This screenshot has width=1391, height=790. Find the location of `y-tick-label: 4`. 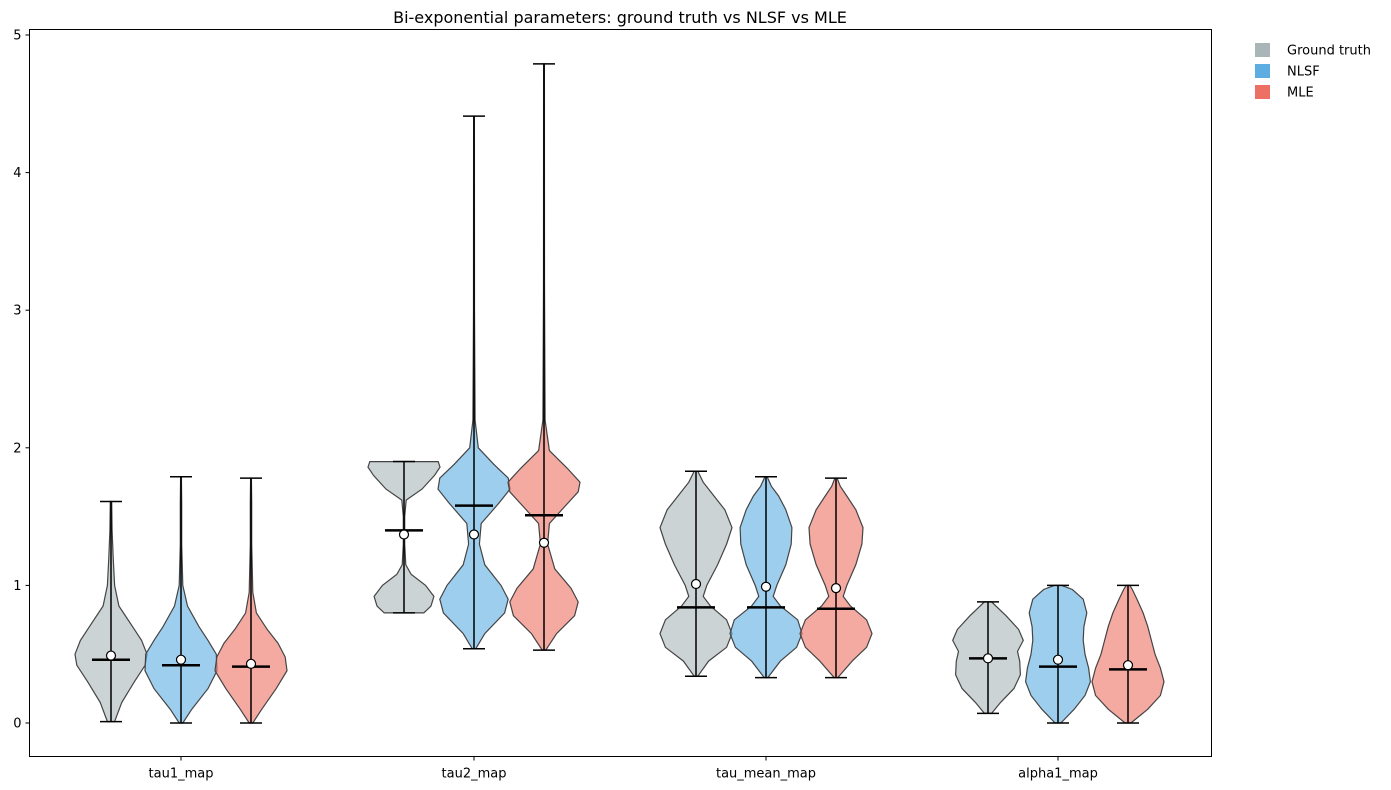

y-tick-label: 4 is located at coordinates (17, 173).